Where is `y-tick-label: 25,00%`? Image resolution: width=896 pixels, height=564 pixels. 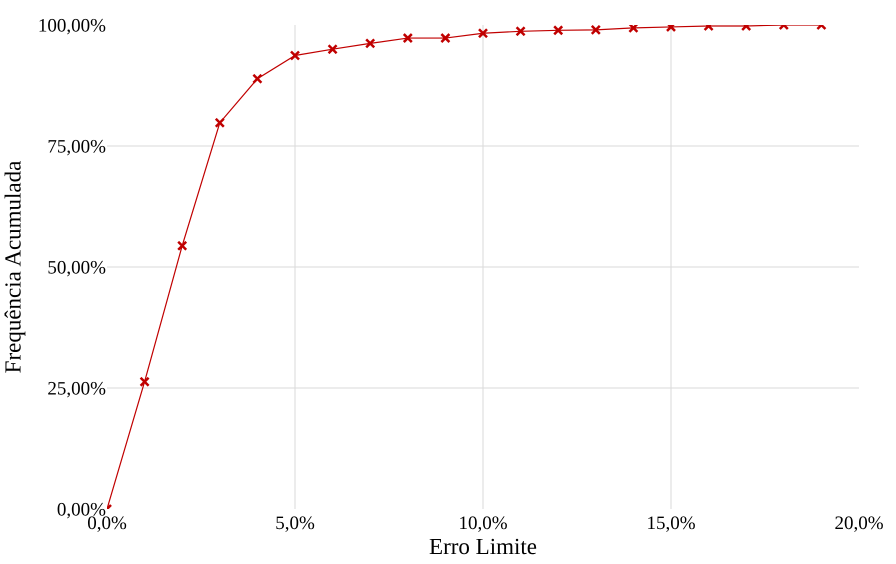 y-tick-label: 25,00% is located at coordinates (76, 389).